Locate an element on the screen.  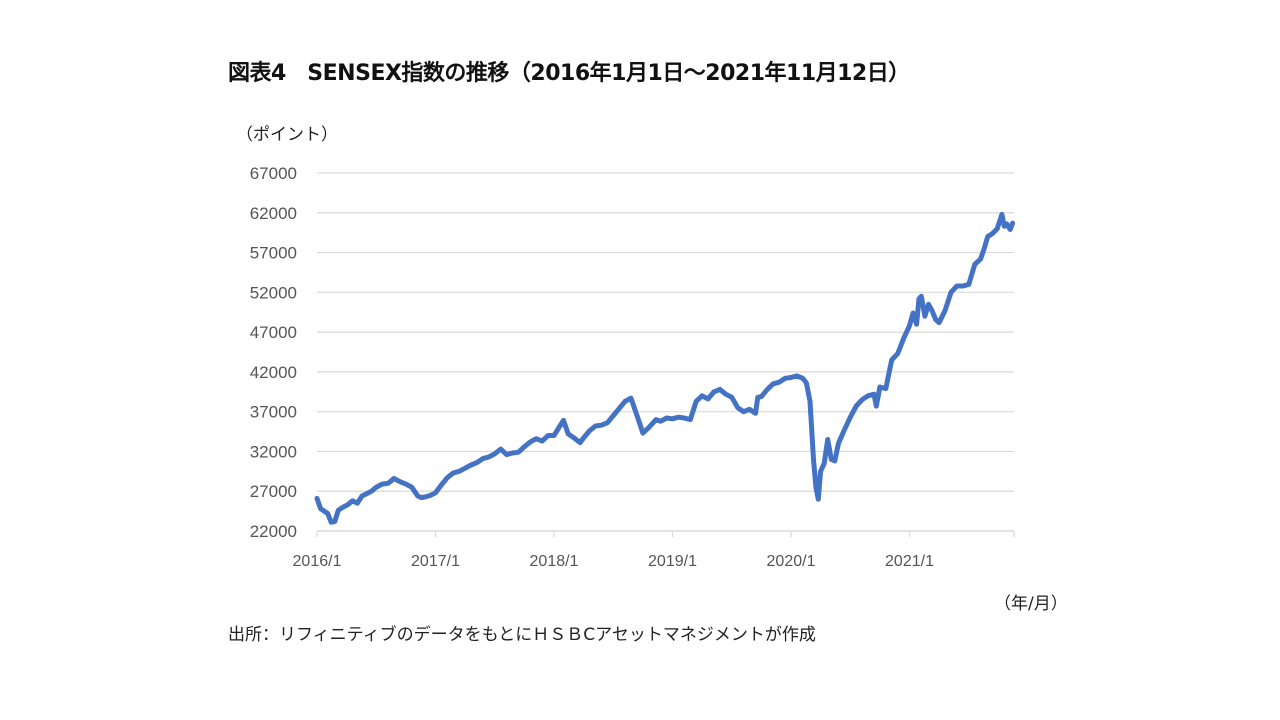
y-tick-label: 57000 is located at coordinates (273, 253).